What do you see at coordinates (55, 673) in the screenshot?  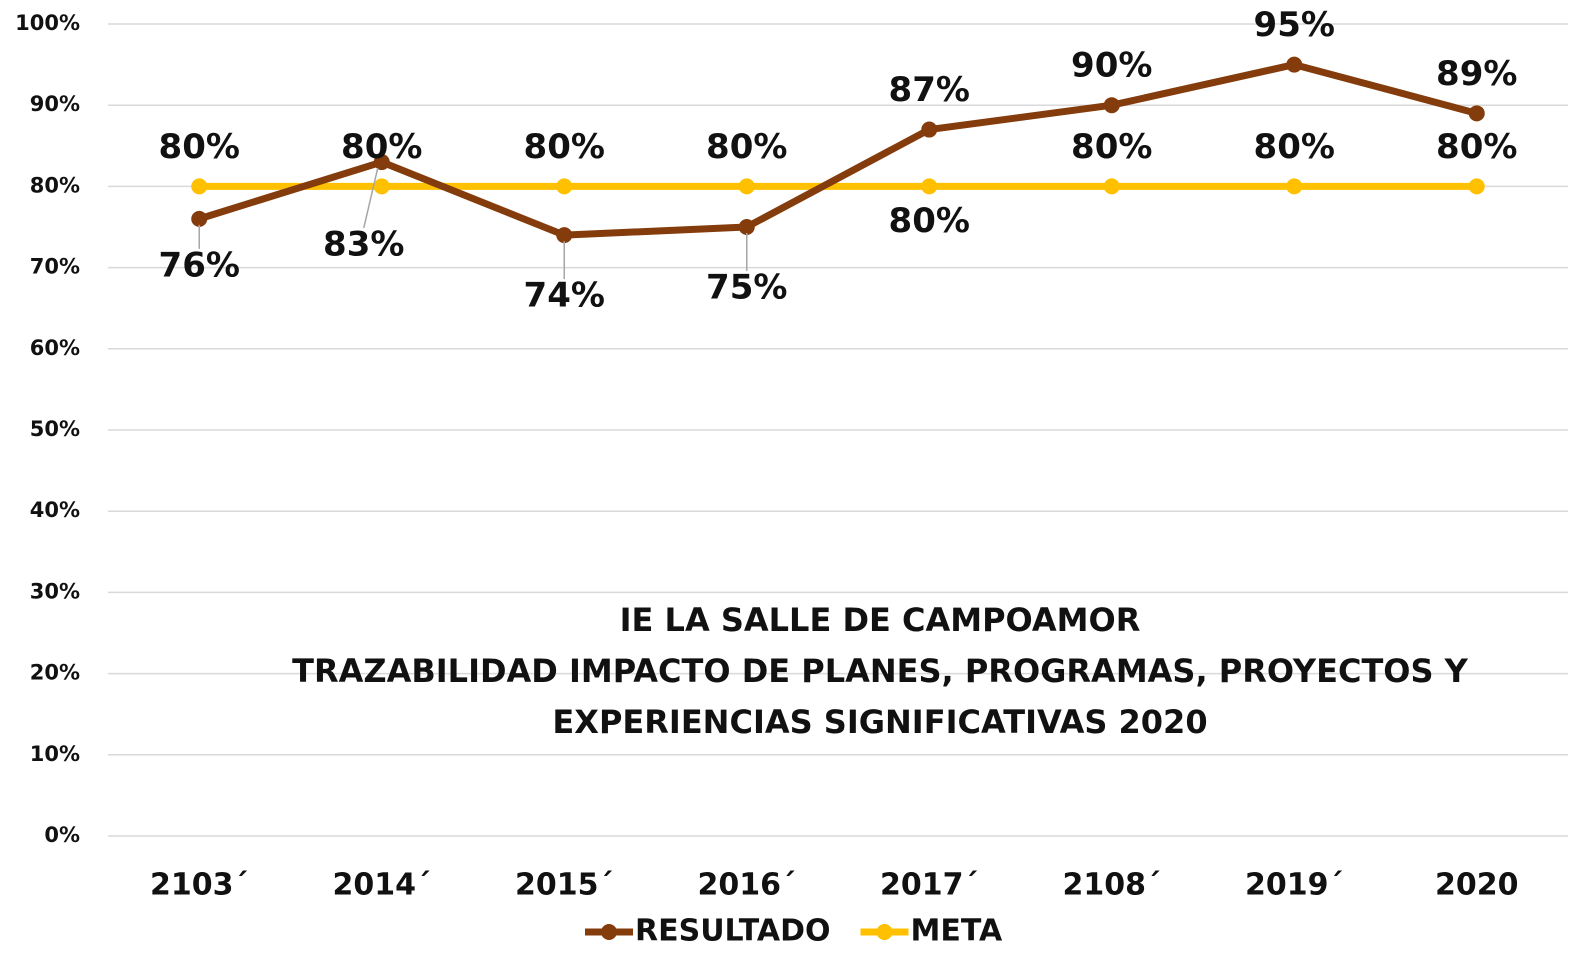 I see `y-tick-label: 20%` at bounding box center [55, 673].